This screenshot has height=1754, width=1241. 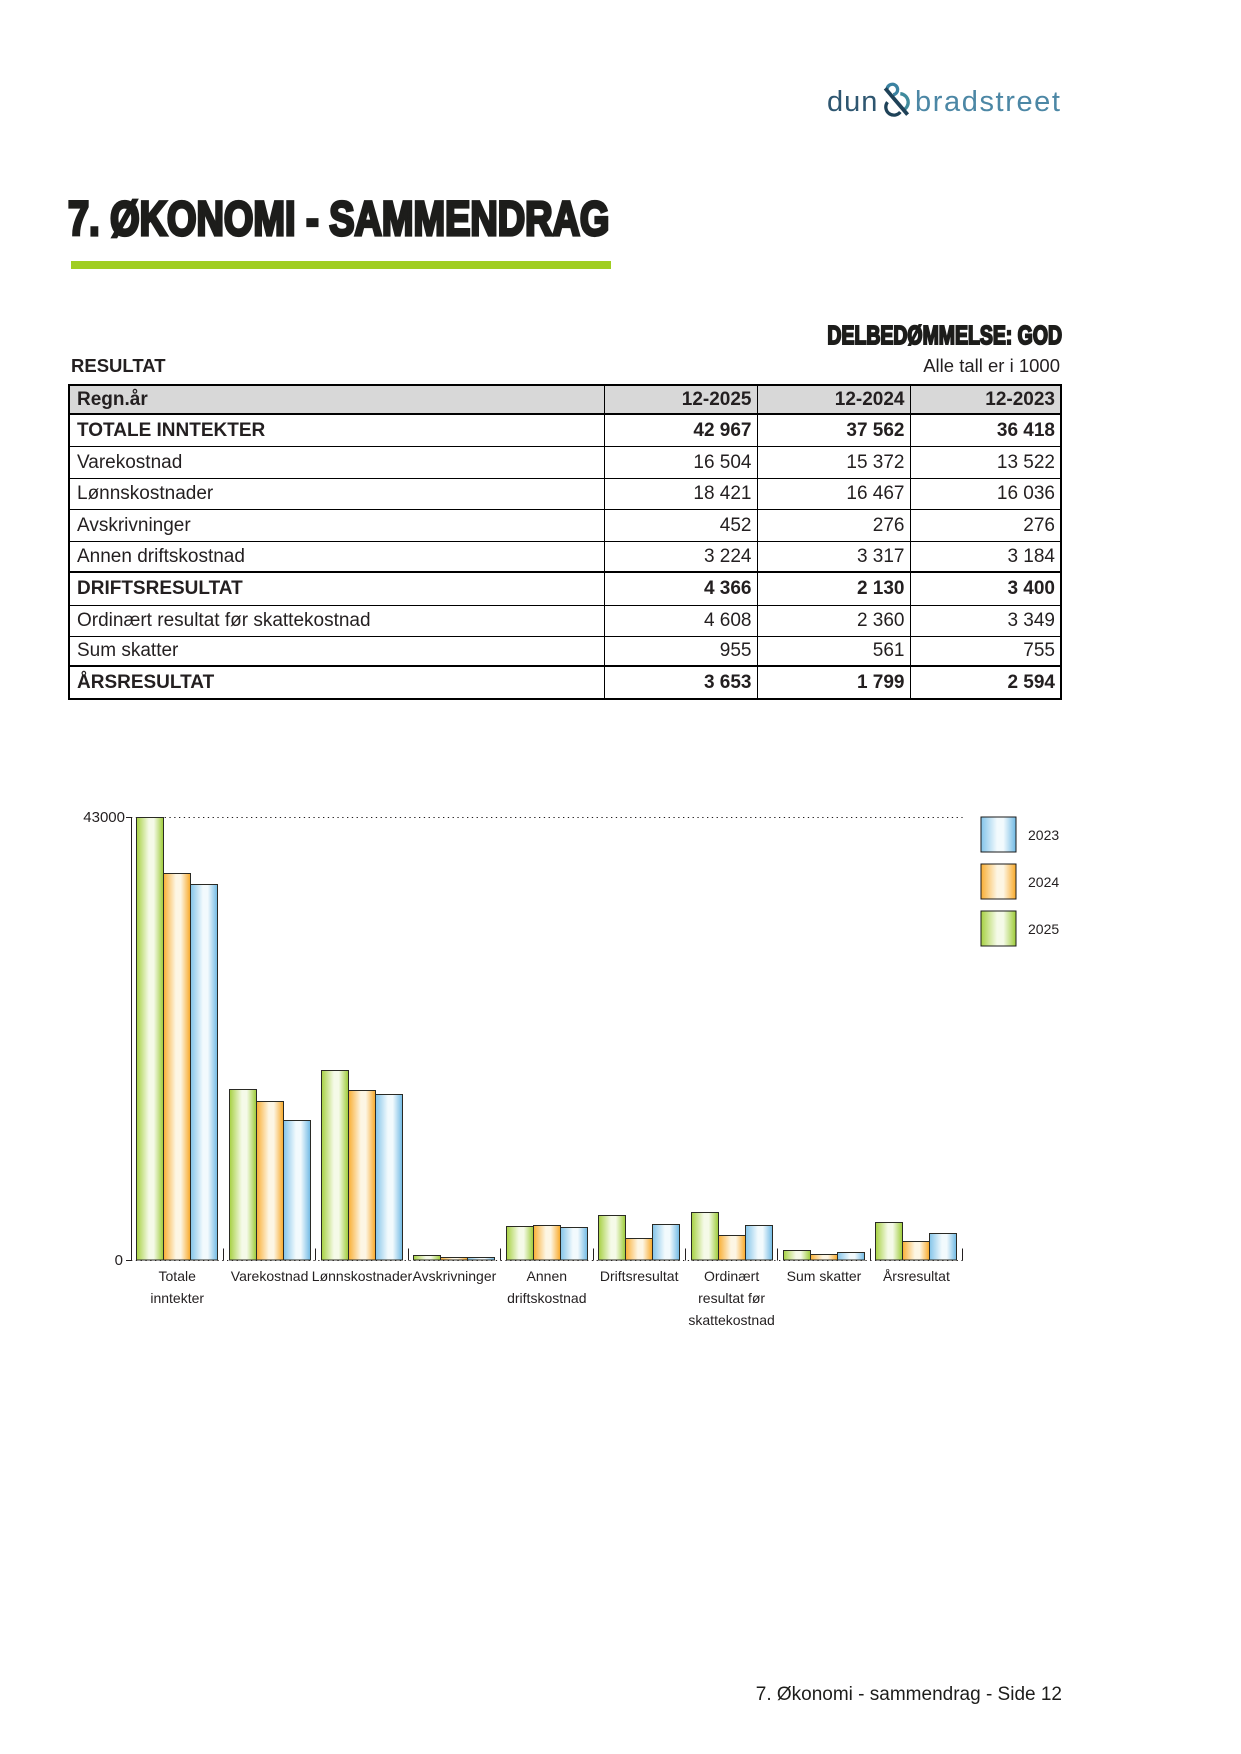 What do you see at coordinates (362, 1276) in the screenshot?
I see `svg-text: Lønnskostnader` at bounding box center [362, 1276].